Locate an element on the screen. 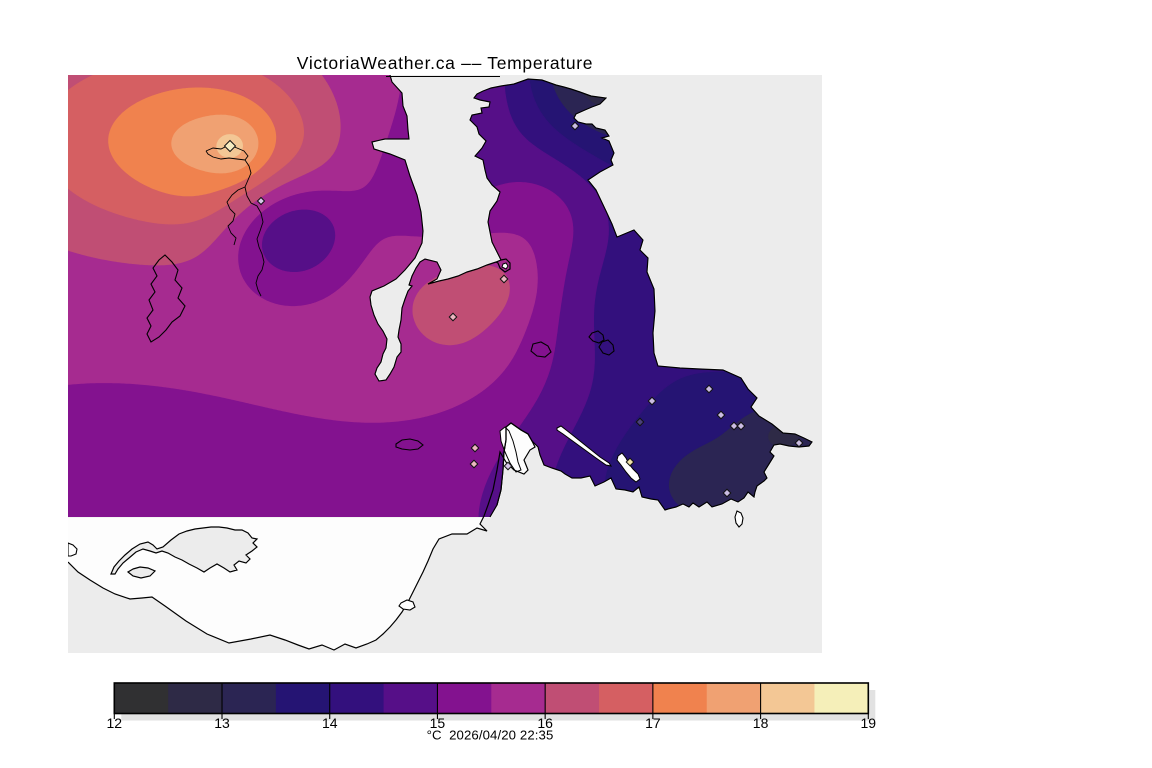  svg-text: 17 is located at coordinates (653, 723).